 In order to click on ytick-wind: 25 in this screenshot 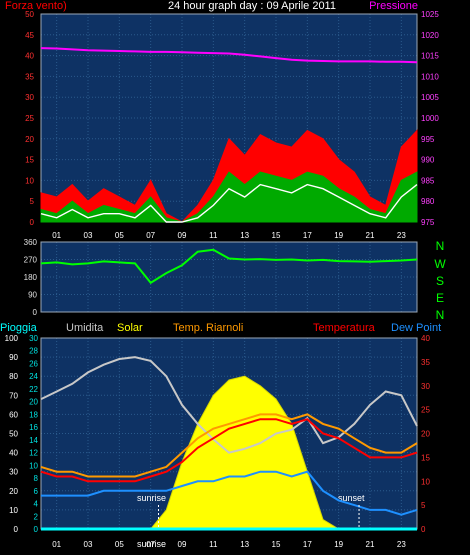, I will do `click(29, 118)`.